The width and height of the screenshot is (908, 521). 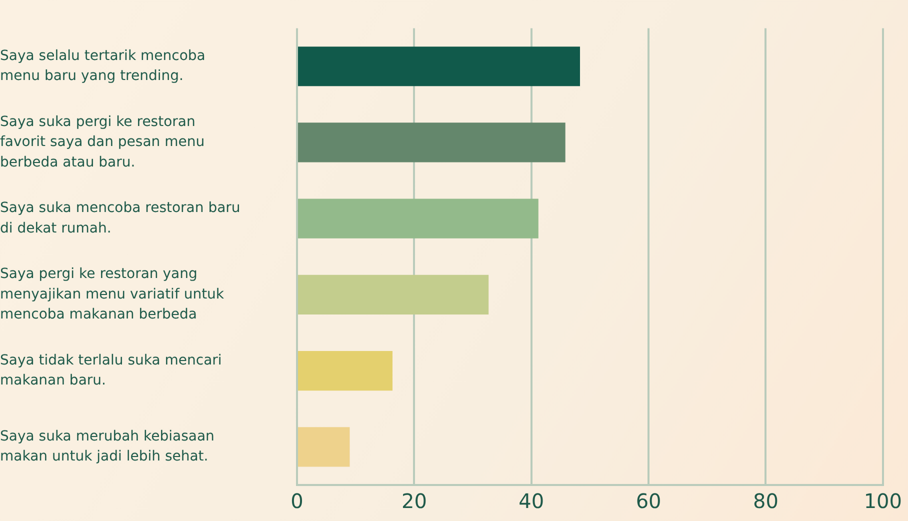 I want to click on x-tick-label: 100, so click(x=883, y=501).